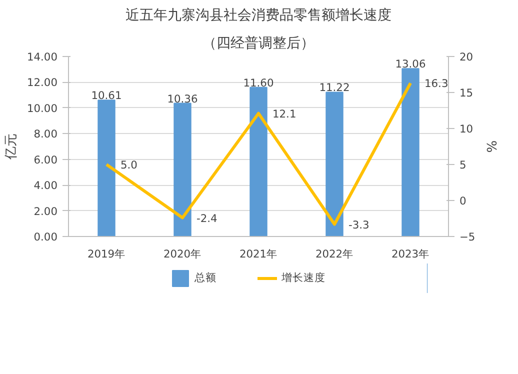 The image size is (518, 374). Describe the element at coordinates (436, 83) in the screenshot. I see `data-label: 16.3` at that location.